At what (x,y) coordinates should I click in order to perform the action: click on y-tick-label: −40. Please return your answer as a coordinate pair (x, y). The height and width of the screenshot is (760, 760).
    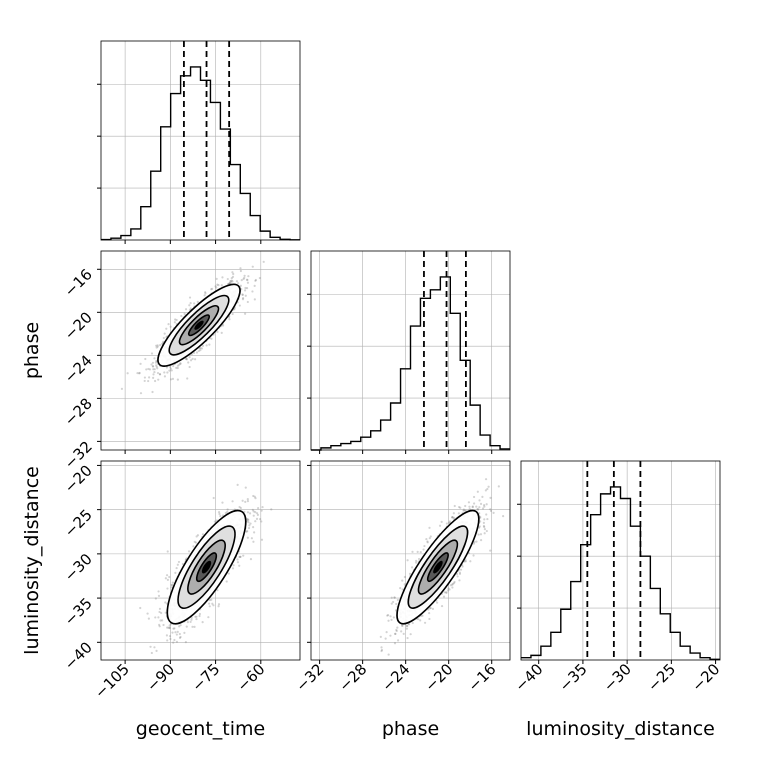
    Looking at the image, I should click on (78, 655).